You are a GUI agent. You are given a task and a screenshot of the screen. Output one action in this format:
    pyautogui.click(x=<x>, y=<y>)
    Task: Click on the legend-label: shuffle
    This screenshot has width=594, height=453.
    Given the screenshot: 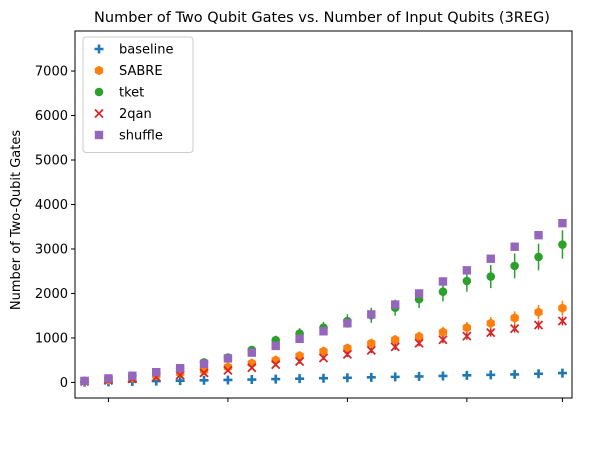 What is the action you would take?
    pyautogui.click(x=141, y=136)
    